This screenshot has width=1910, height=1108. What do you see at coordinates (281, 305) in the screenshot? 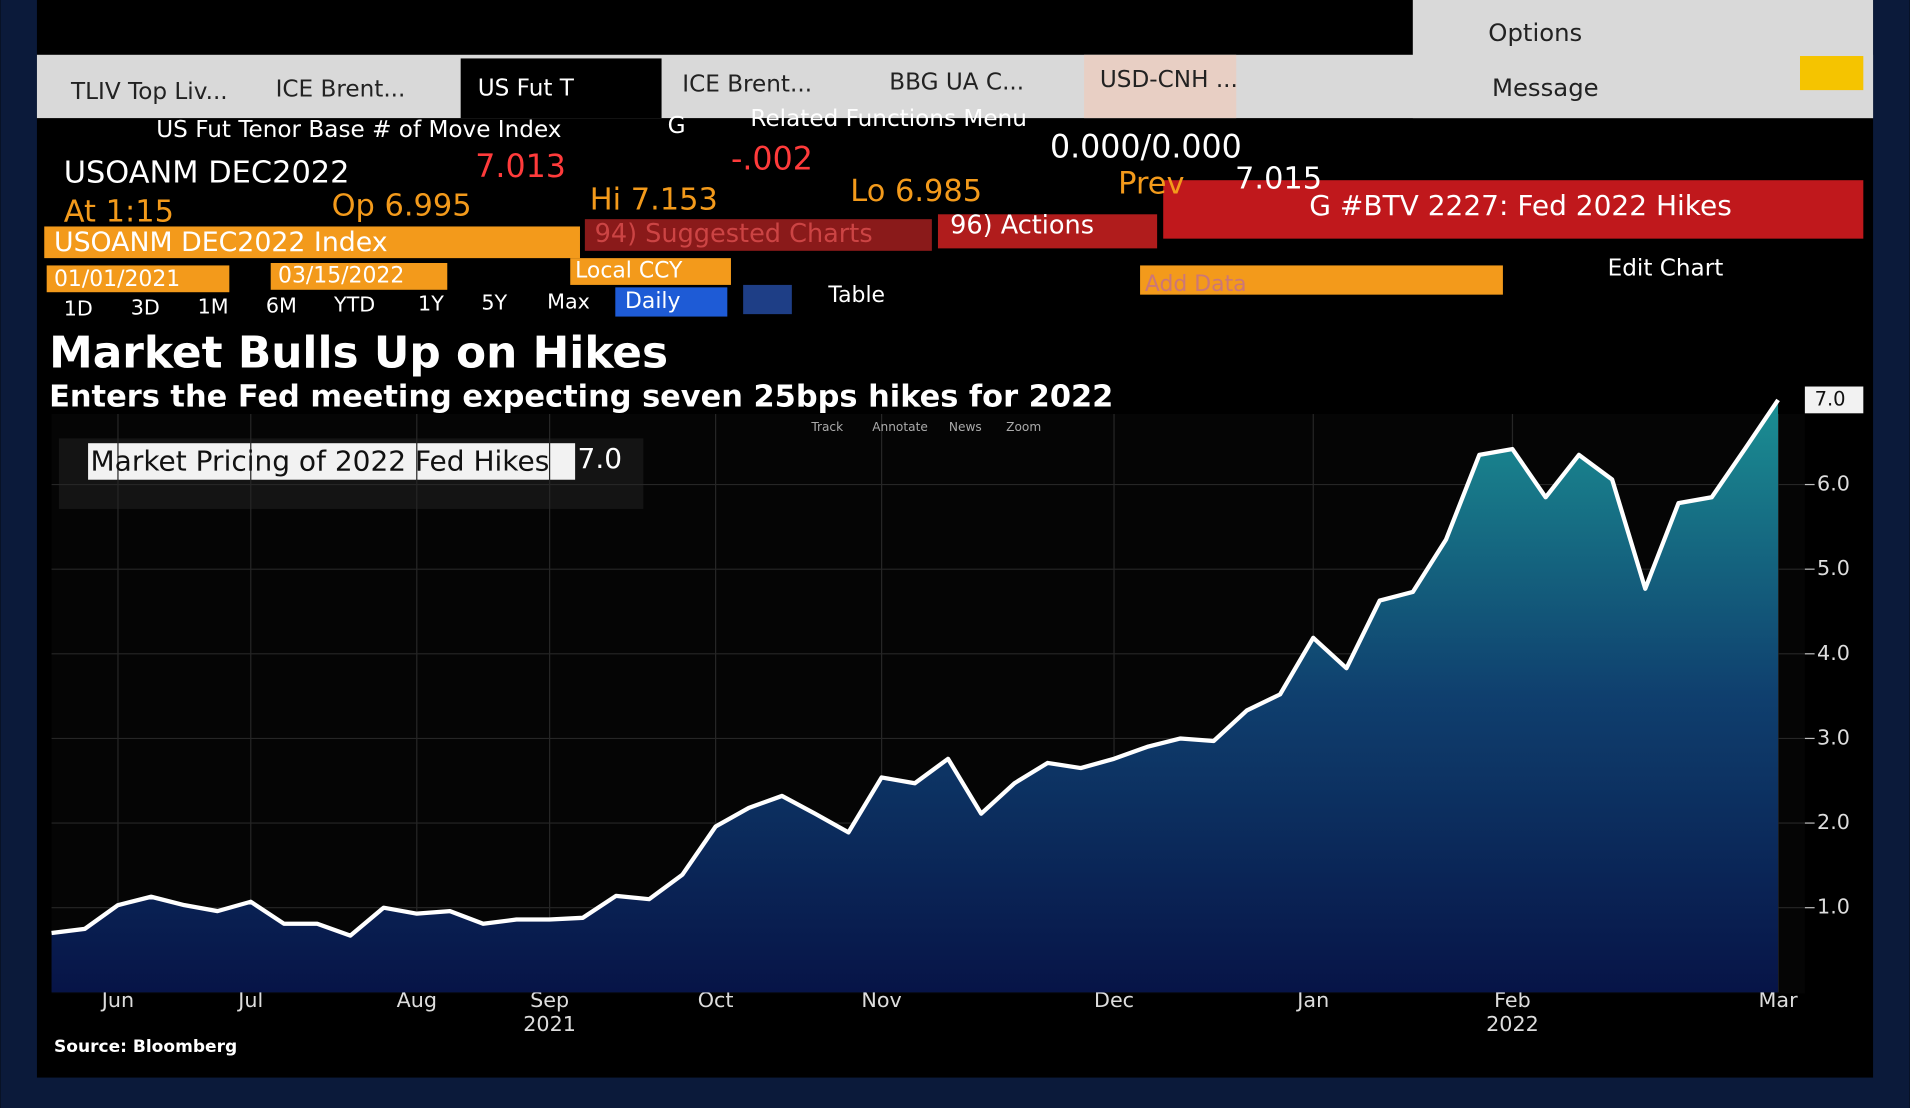
I see `range-button: 6M` at bounding box center [281, 305].